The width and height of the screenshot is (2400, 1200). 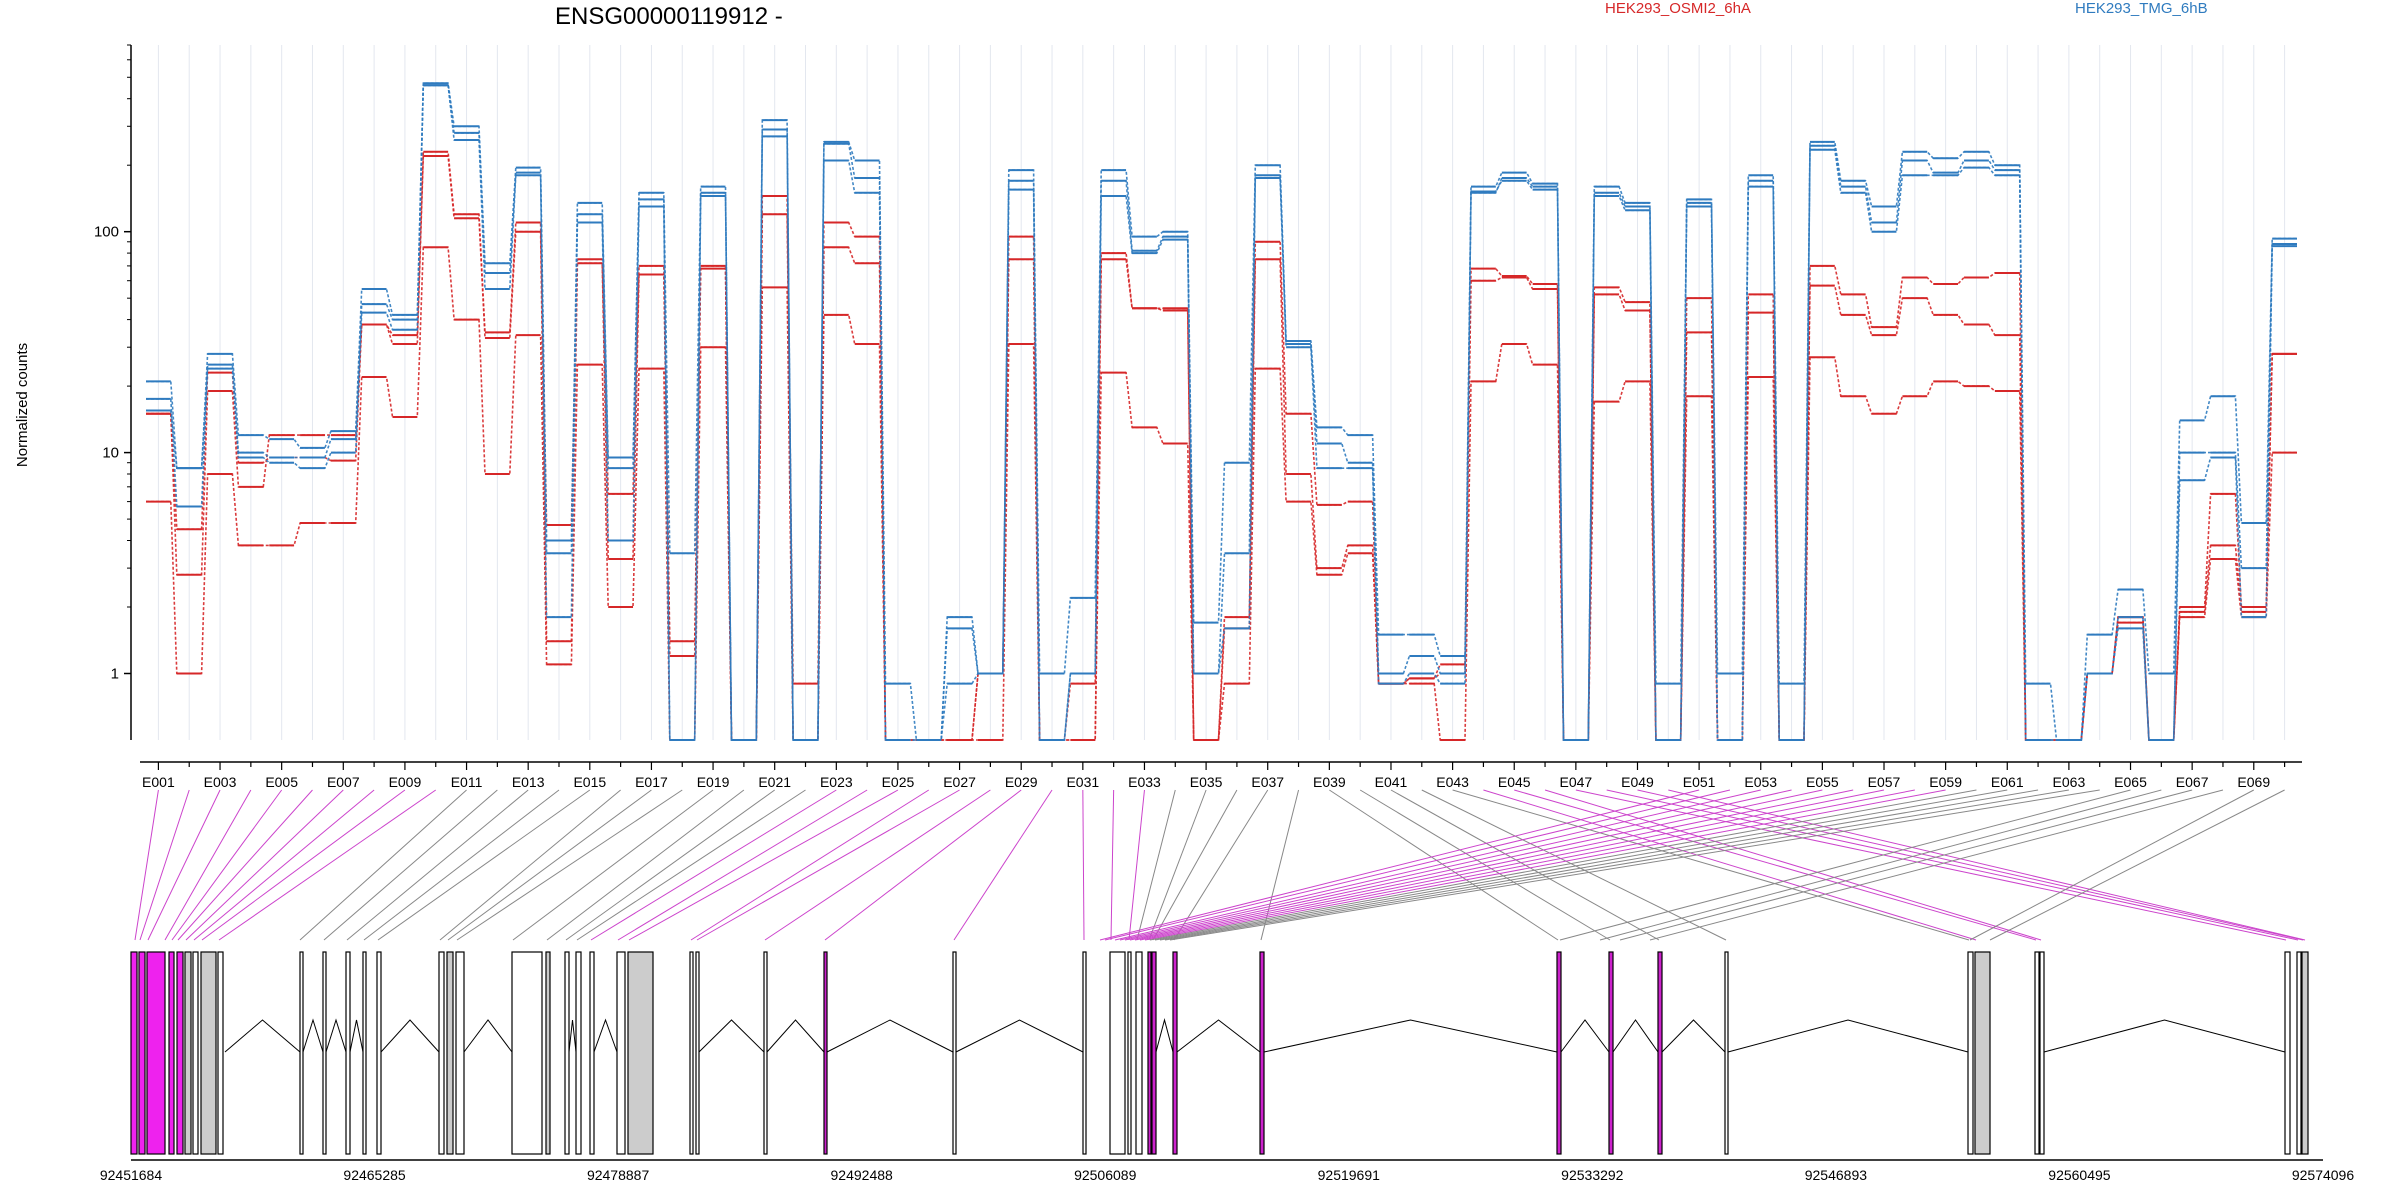 I want to click on coordinate-label: 92478887, so click(x=618, y=1175).